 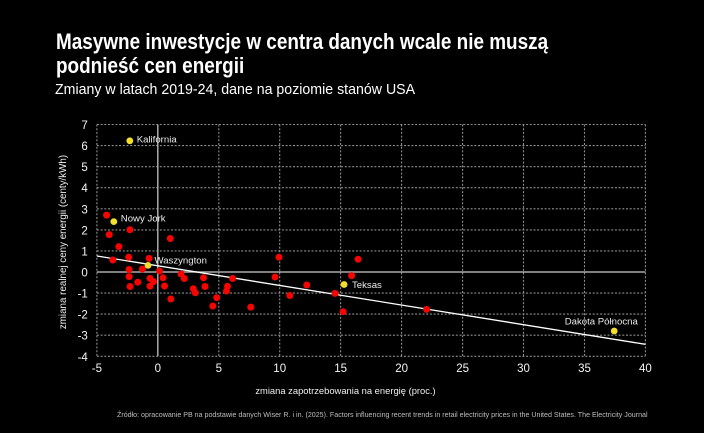 What do you see at coordinates (83, 295) in the screenshot?
I see `svg-text: -1` at bounding box center [83, 295].